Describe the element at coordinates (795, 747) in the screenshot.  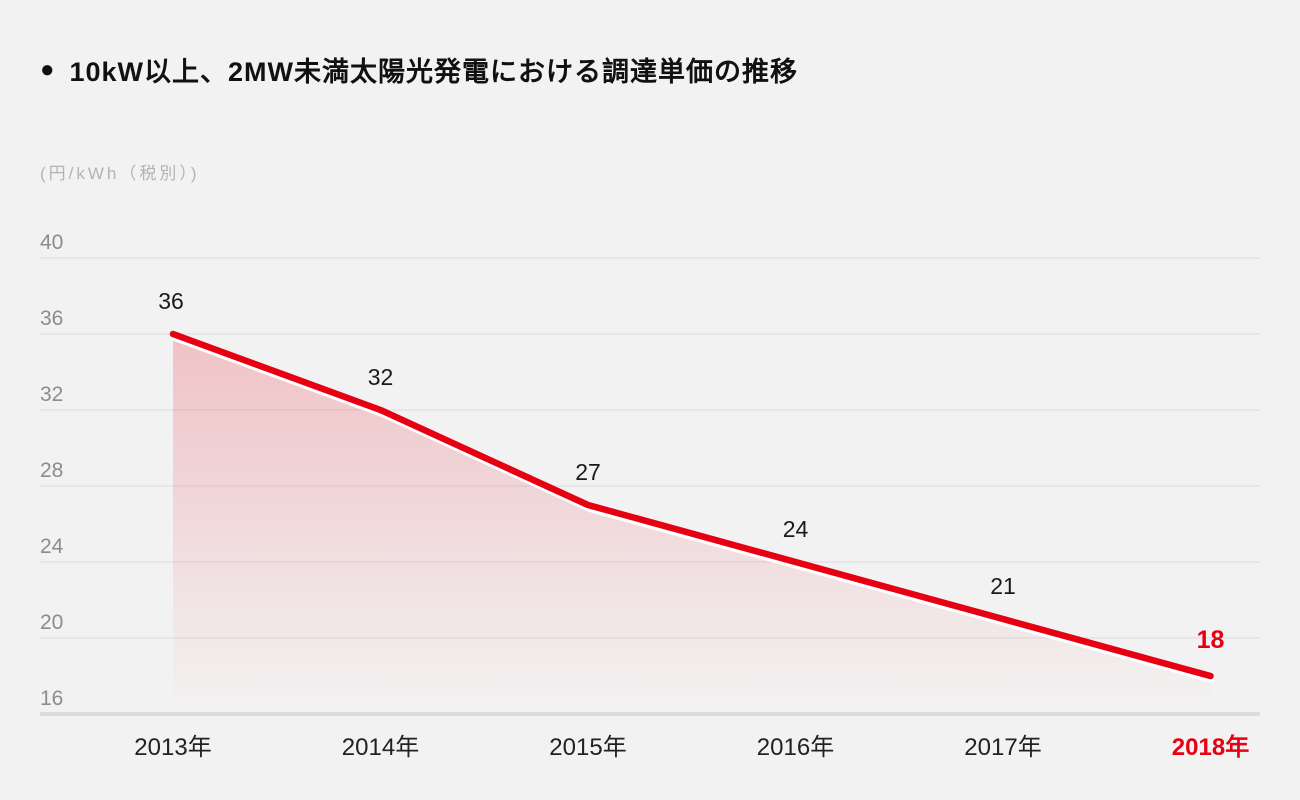
I see `x-axis-tick-label: 2016年` at that location.